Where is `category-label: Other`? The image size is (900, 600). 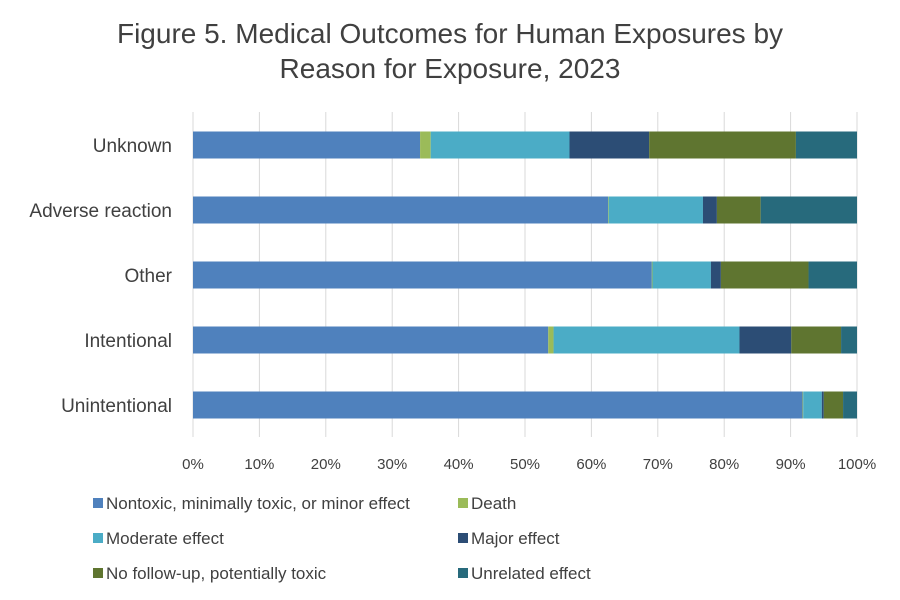
category-label: Other is located at coordinates (148, 276).